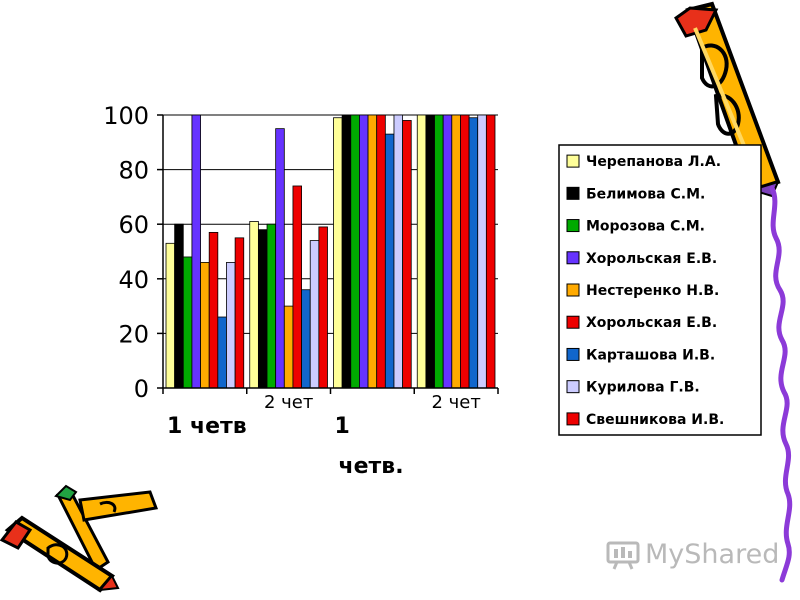 The image size is (800, 600). What do you see at coordinates (342, 426) in the screenshot?
I see `x-tick-label: 1` at bounding box center [342, 426].